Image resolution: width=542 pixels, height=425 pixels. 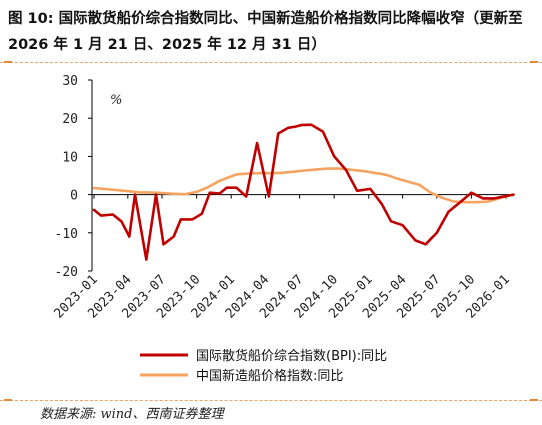 I want to click on y-tick-label: -20, so click(x=66, y=272).